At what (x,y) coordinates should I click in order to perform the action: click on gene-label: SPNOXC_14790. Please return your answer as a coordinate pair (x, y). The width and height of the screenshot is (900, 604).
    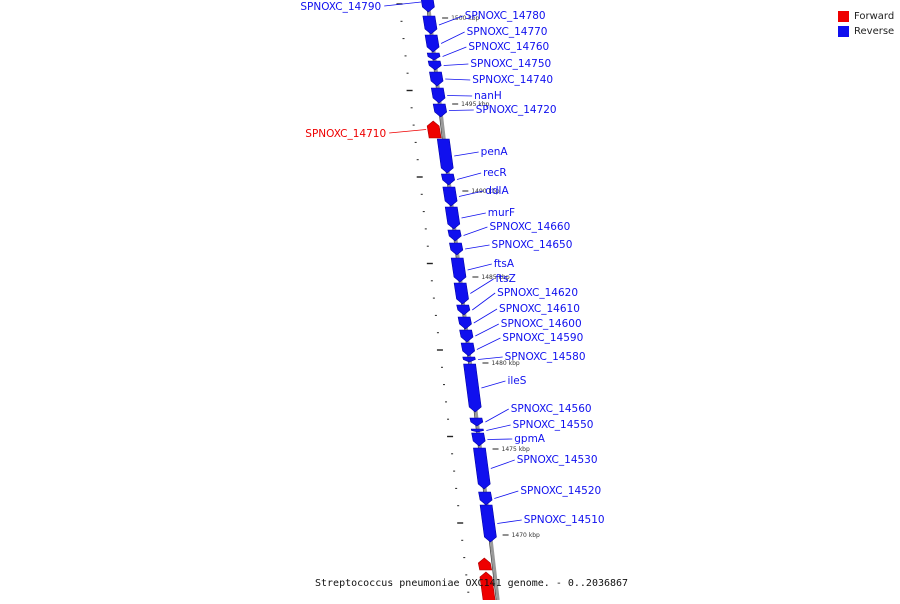
    Looking at the image, I should click on (340, 7).